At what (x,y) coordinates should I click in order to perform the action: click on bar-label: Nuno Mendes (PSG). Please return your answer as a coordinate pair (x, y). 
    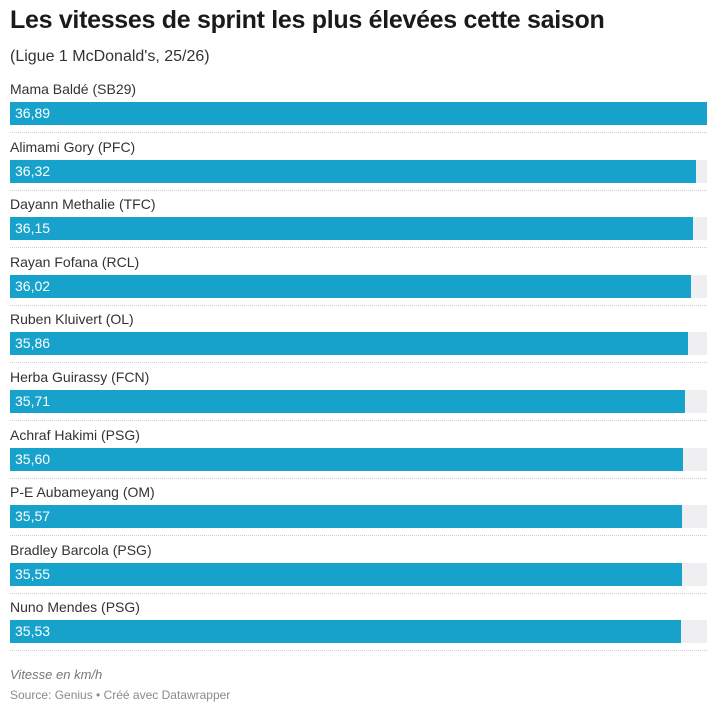
    Looking at the image, I should click on (75, 607).